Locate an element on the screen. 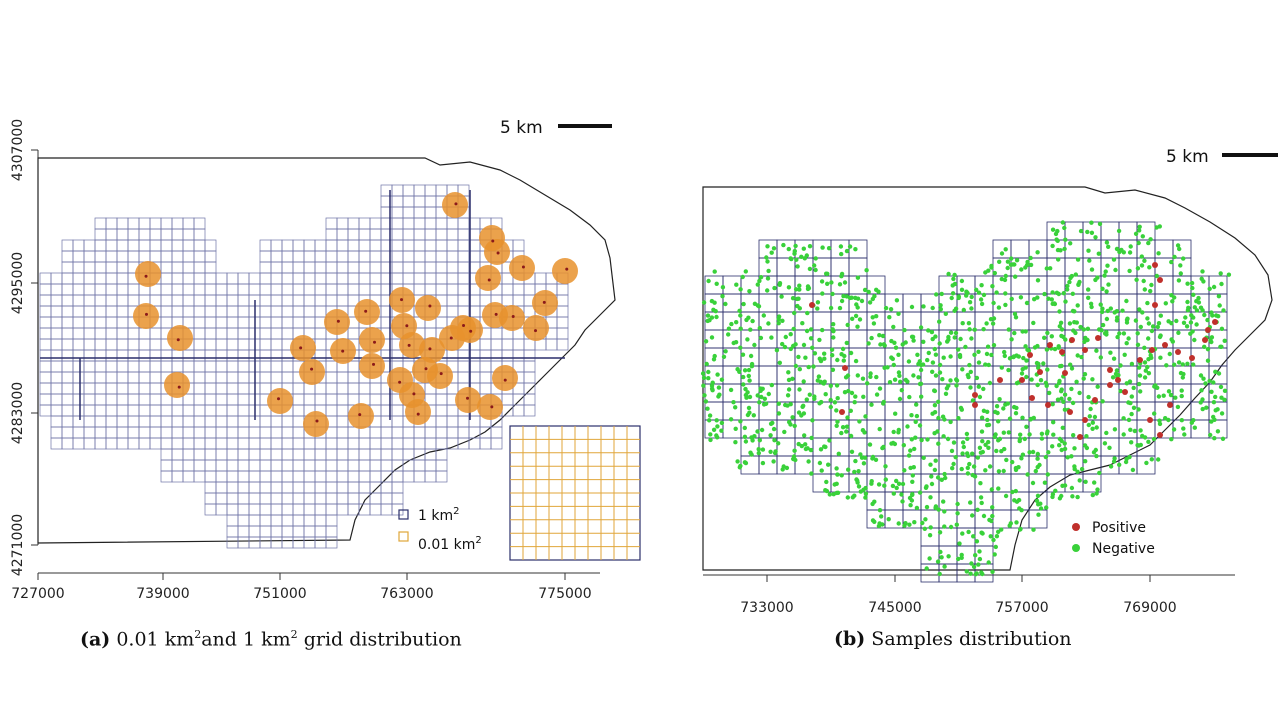 The width and height of the screenshot is (1280, 720). panel-a-buffer is located at coordinates (367, 312).